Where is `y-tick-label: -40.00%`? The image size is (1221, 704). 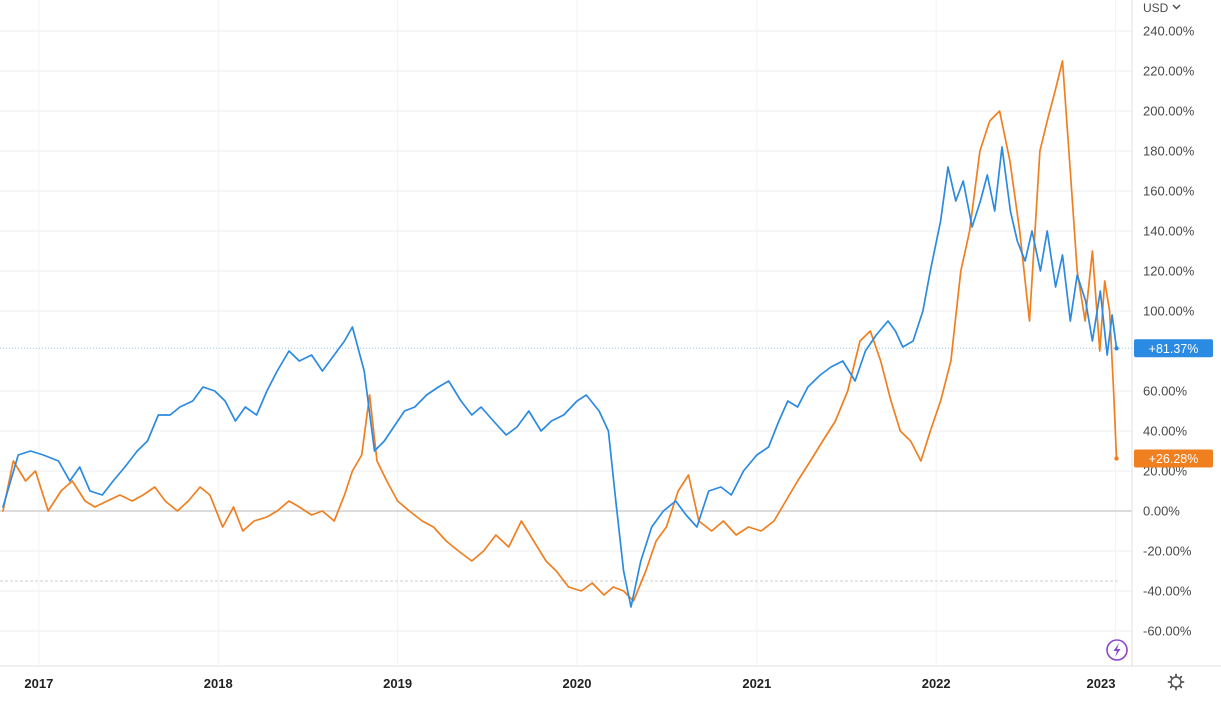
y-tick-label: -40.00% is located at coordinates (1167, 591).